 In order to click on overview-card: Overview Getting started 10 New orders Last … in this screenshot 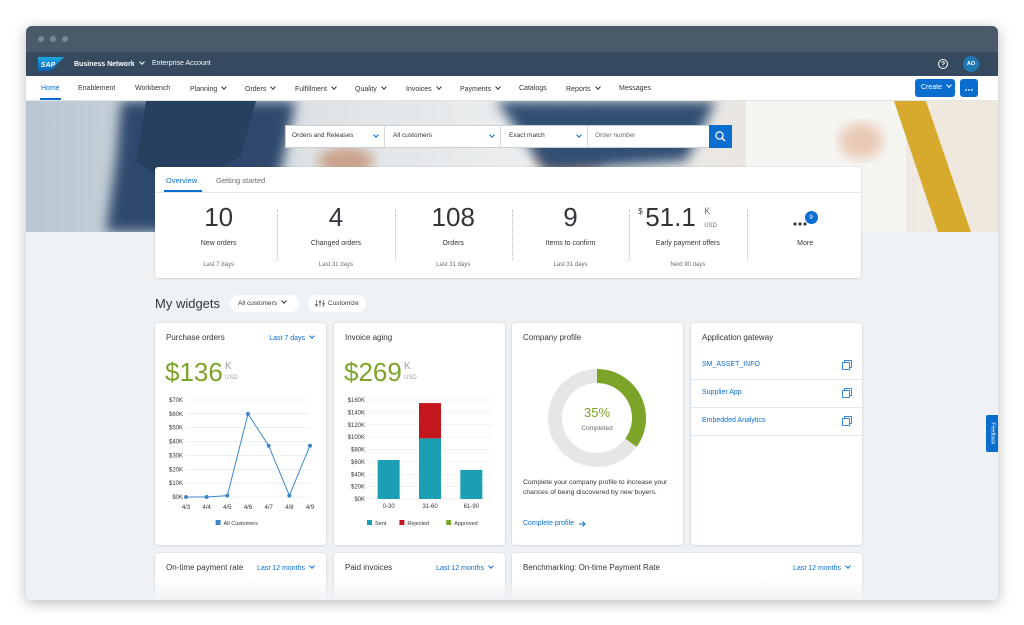, I will do `click(508, 222)`.